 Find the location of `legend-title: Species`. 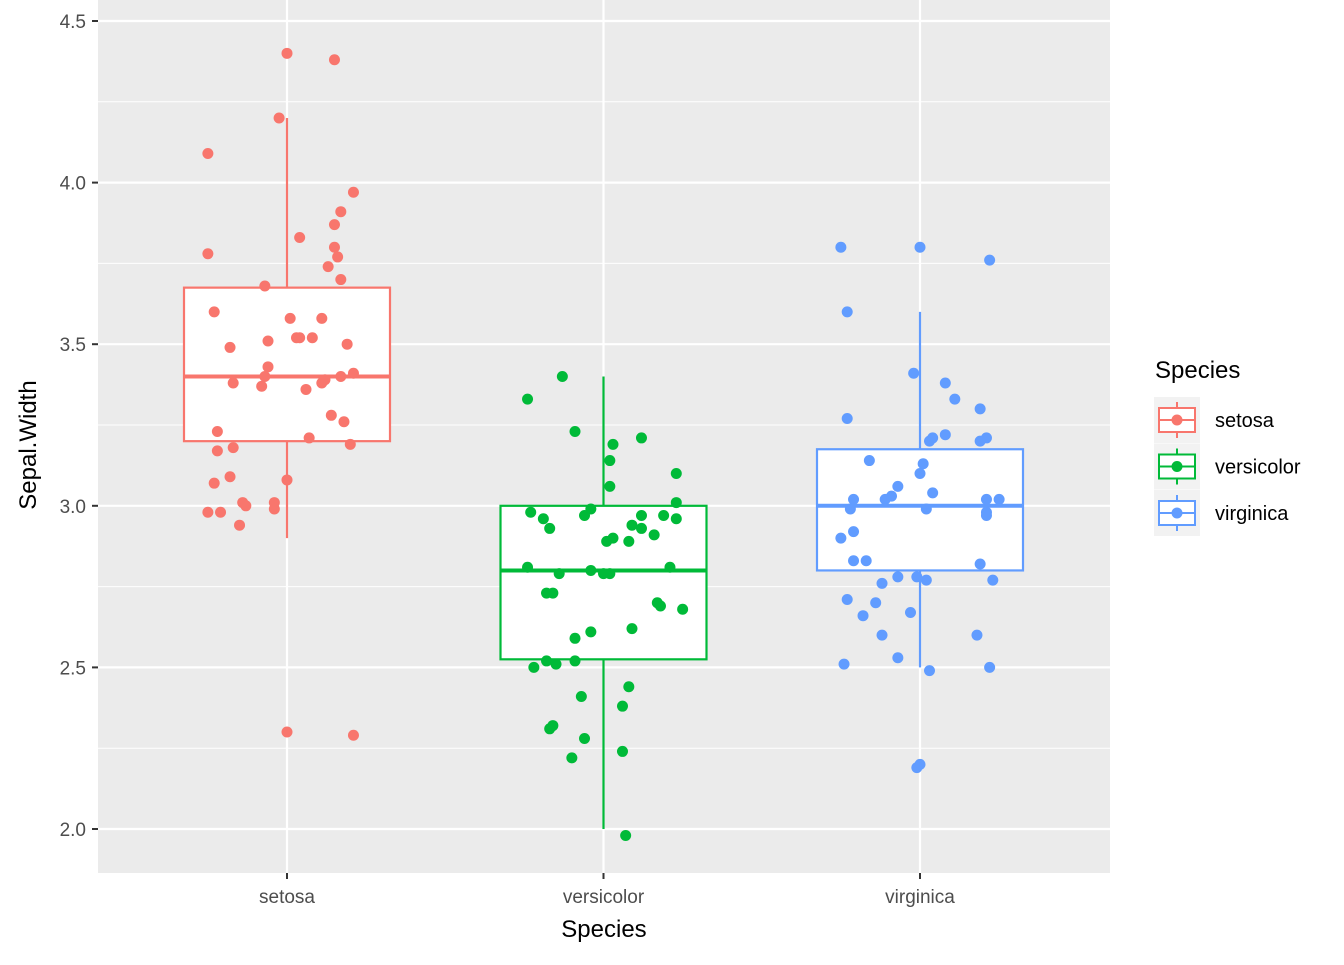

legend-title: Species is located at coordinates (1197, 370).